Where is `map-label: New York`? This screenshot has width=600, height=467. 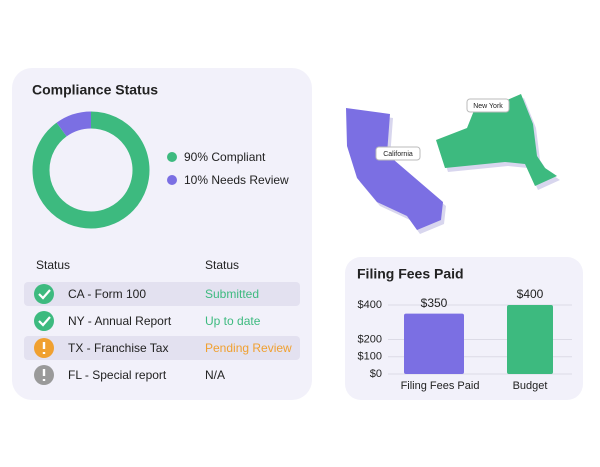
map-label: New York is located at coordinates (488, 106).